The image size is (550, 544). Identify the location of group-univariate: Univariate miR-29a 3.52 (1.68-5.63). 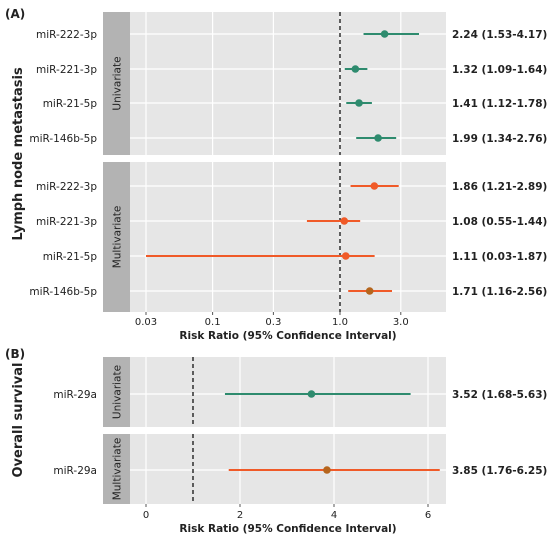
(300, 392).